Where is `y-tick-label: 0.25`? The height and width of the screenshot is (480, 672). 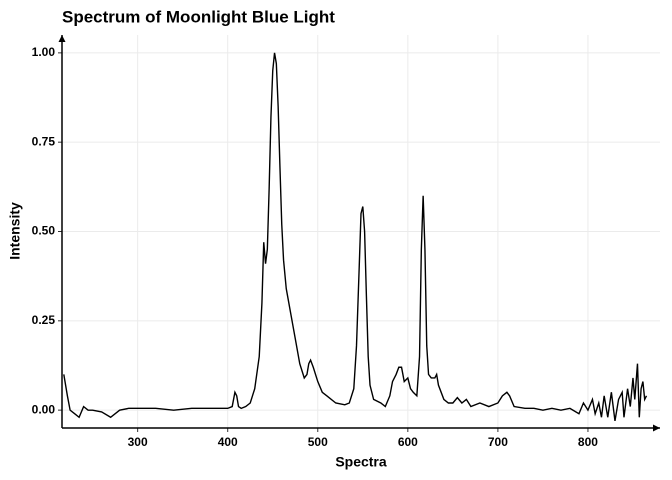 y-tick-label: 0.25 is located at coordinates (44, 320).